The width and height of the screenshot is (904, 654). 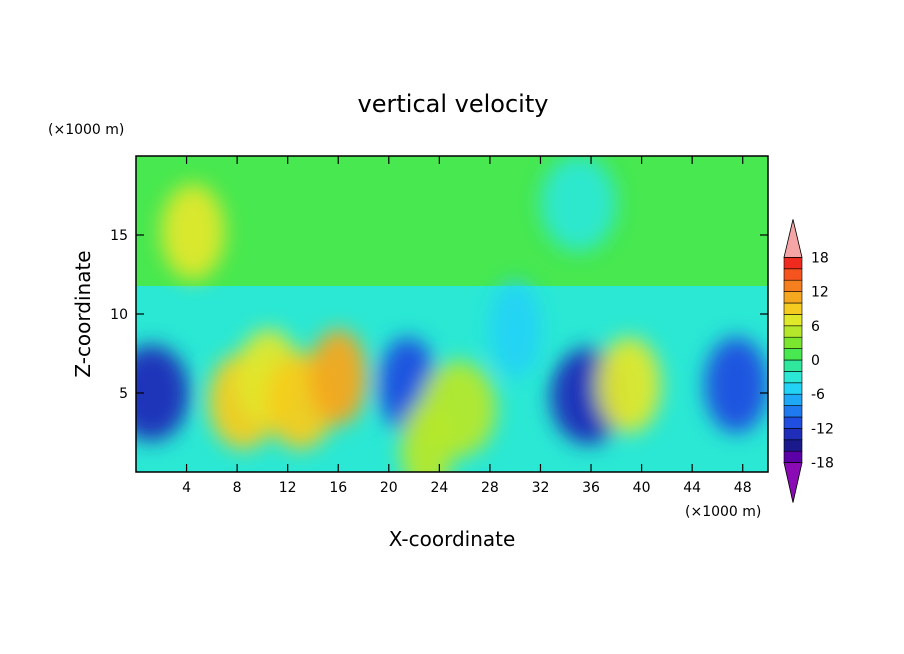 What do you see at coordinates (822, 429) in the screenshot?
I see `colorbar-tick-label: -12` at bounding box center [822, 429].